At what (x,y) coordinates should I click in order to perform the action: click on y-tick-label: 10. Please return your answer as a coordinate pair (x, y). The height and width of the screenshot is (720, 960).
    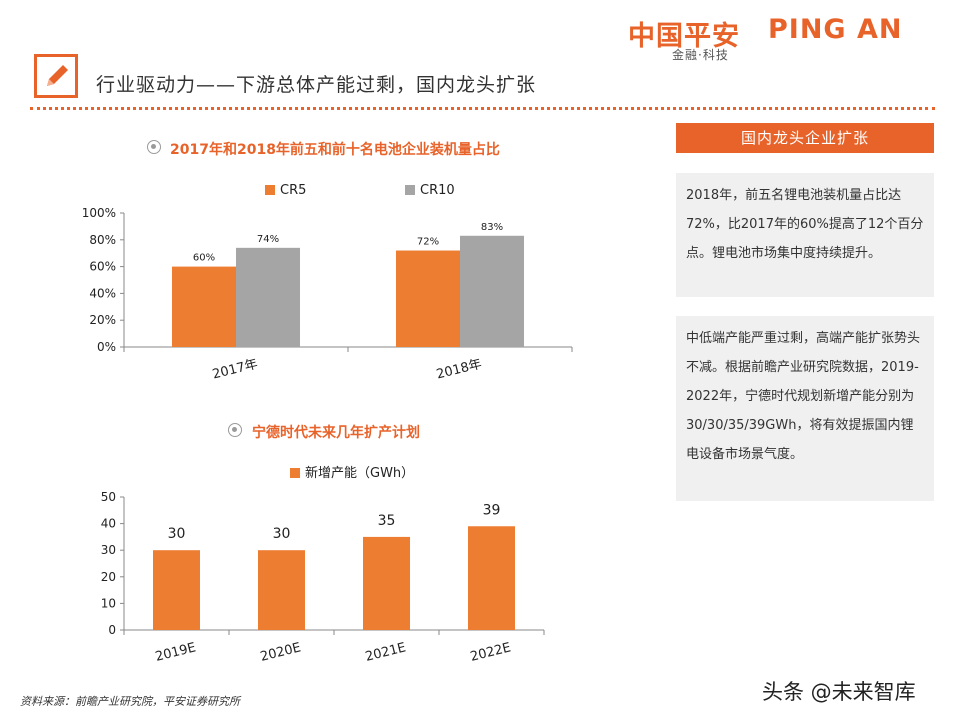
    Looking at the image, I should click on (108, 603).